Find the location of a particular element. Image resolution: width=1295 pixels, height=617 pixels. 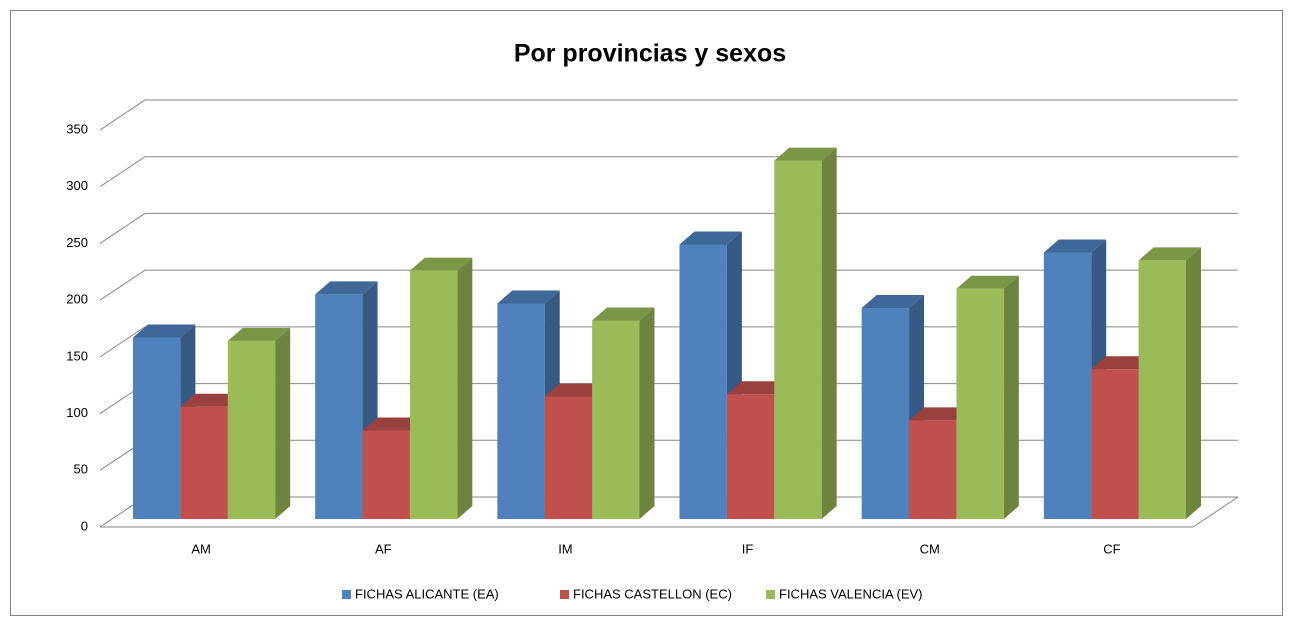

y-tick-label: 0 is located at coordinates (84, 525).